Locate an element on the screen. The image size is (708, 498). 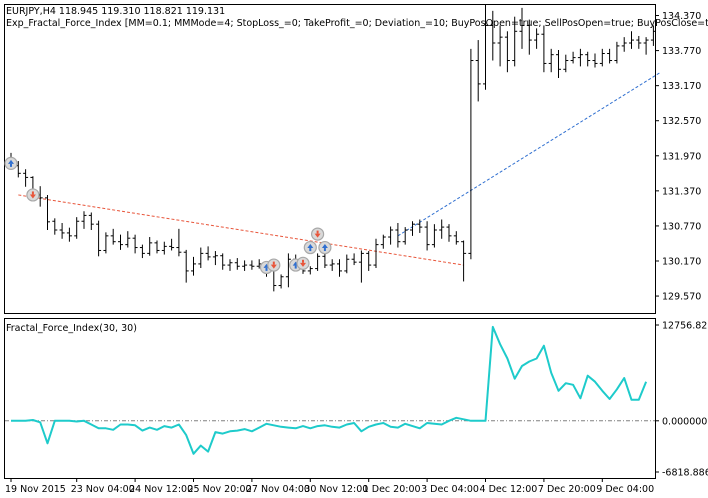
price-tick-label: 133.170 is located at coordinates (681, 86).